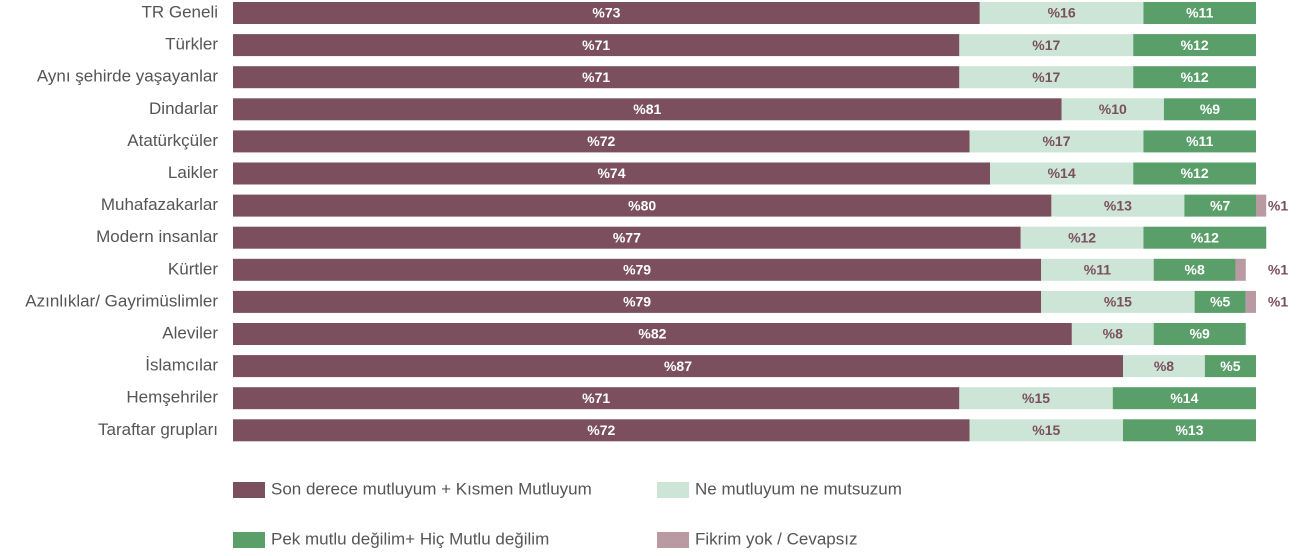  I want to click on category-label: Taraftar grupları, so click(158, 429).